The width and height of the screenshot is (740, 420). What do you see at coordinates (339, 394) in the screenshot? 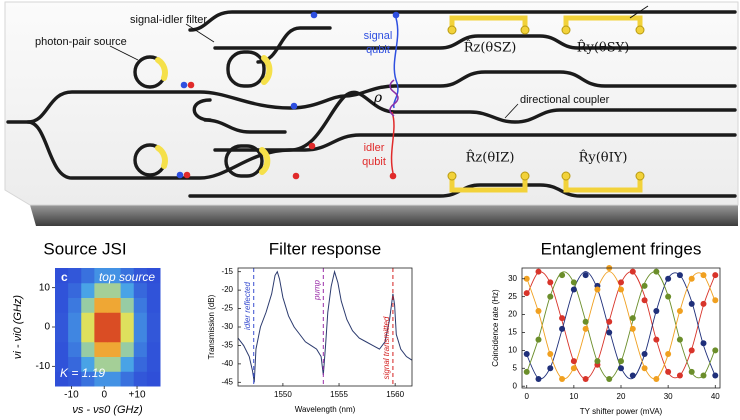
I see `x-tick-label: 1555` at bounding box center [339, 394].